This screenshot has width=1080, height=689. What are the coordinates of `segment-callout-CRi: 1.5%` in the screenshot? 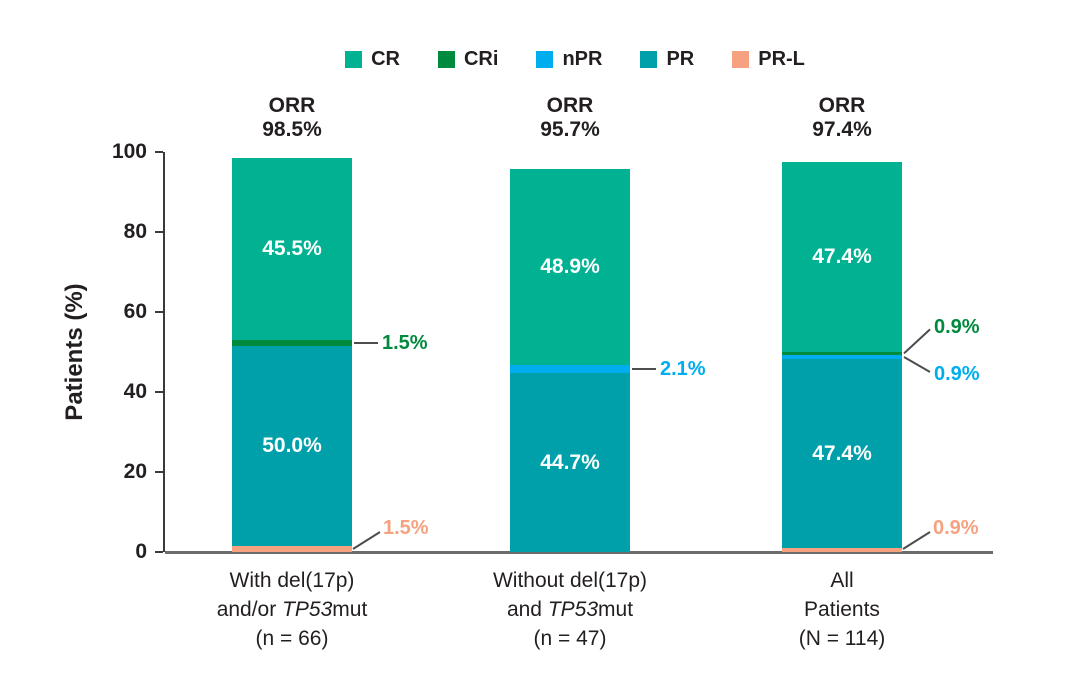 It's located at (405, 343).